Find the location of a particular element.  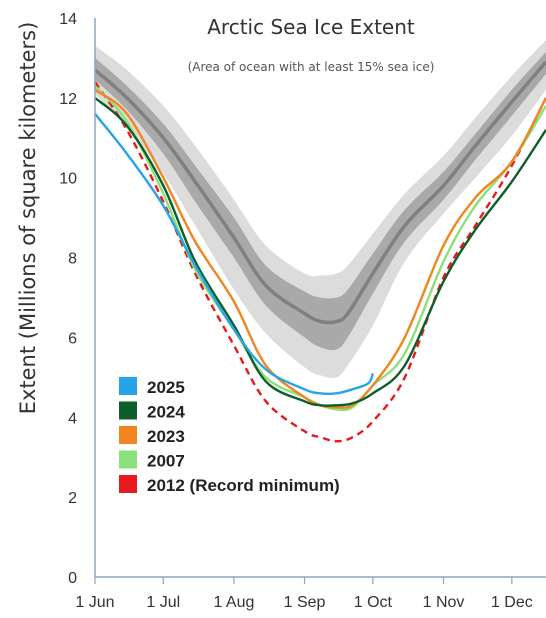

x-tick-label: 1 Sep is located at coordinates (305, 602).